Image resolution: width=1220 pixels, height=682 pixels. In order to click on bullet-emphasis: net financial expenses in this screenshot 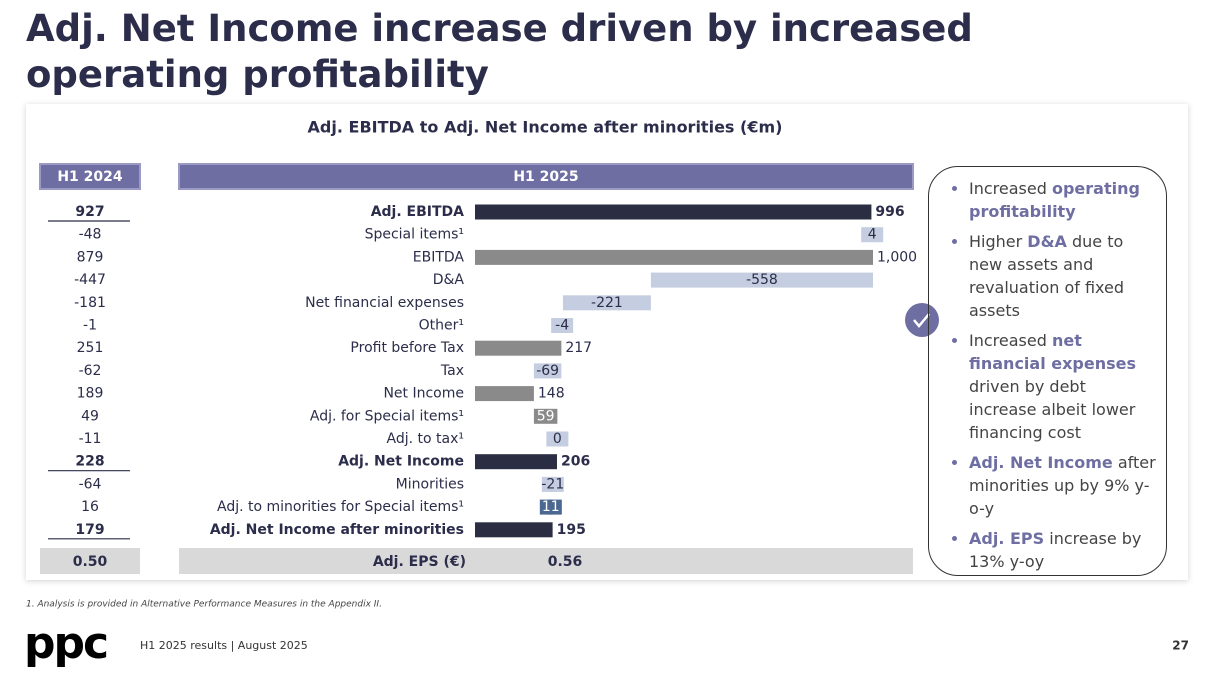, I will do `click(1053, 352)`.